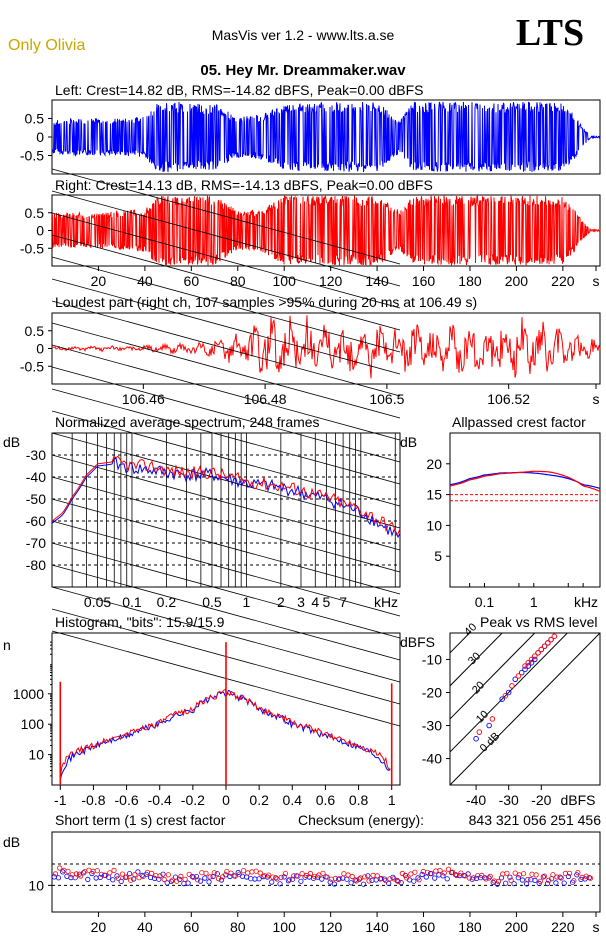 This screenshot has width=606, height=946. I want to click on histogram-xtick-label: -1, so click(60, 800).